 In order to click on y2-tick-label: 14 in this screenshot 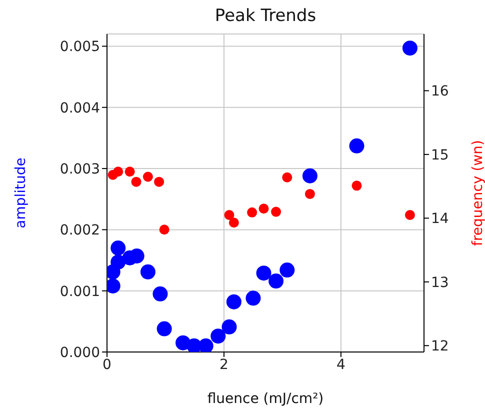, I will do `click(440, 219)`.